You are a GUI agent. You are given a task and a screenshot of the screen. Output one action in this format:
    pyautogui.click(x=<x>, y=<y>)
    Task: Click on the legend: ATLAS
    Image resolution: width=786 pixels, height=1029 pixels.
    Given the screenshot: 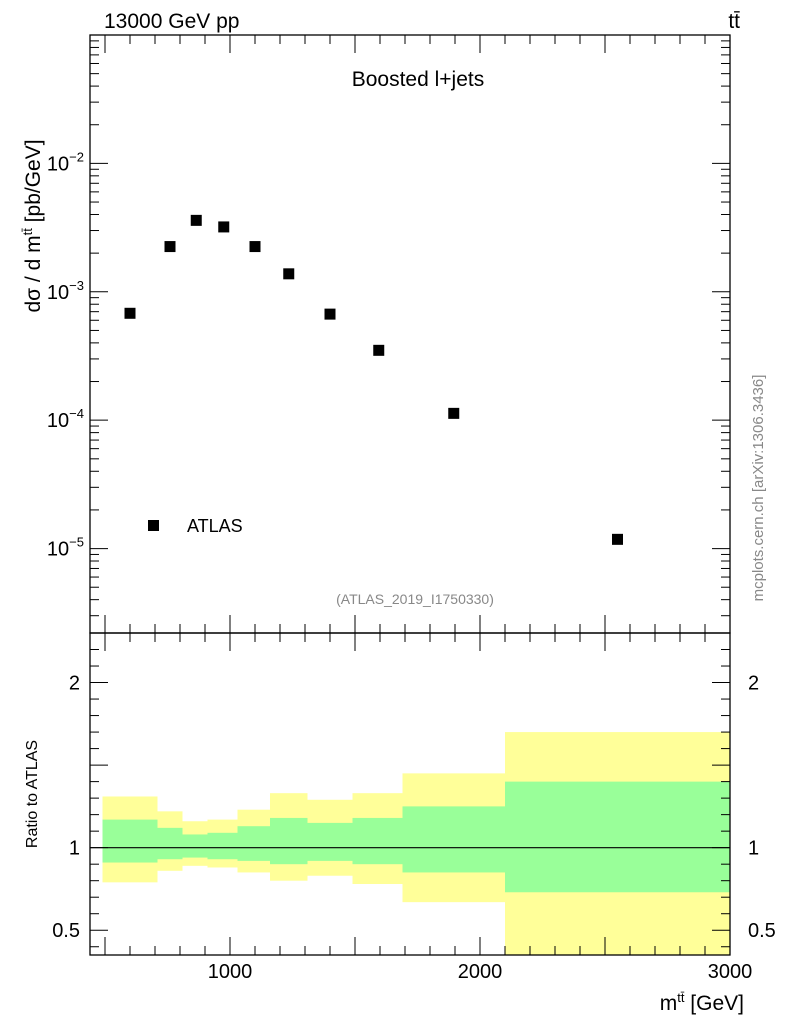 What is the action you would take?
    pyautogui.click(x=195, y=526)
    